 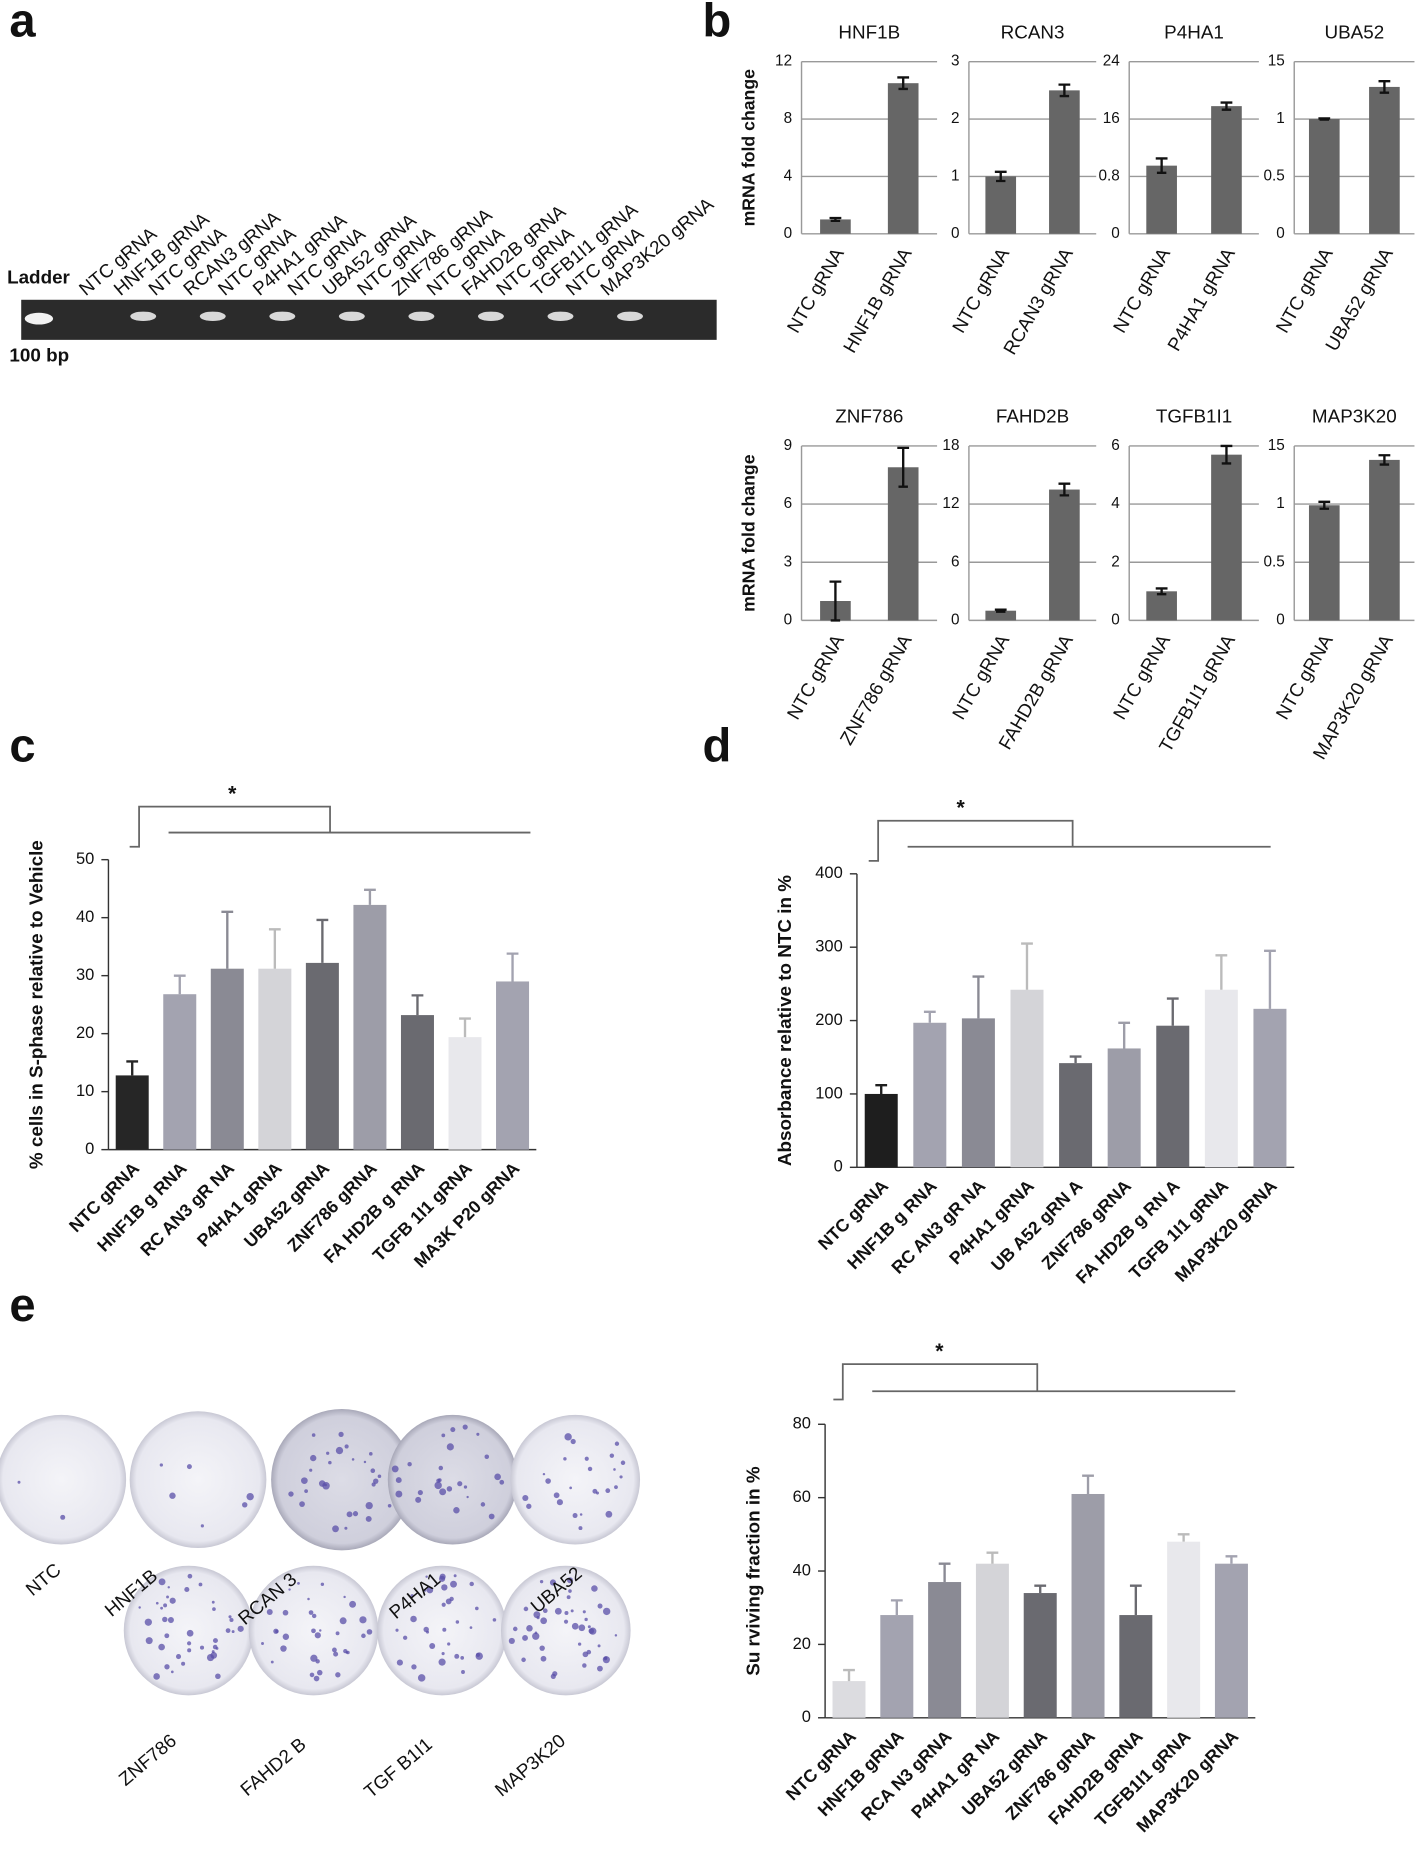 I want to click on dish, so click(x=342, y=1479).